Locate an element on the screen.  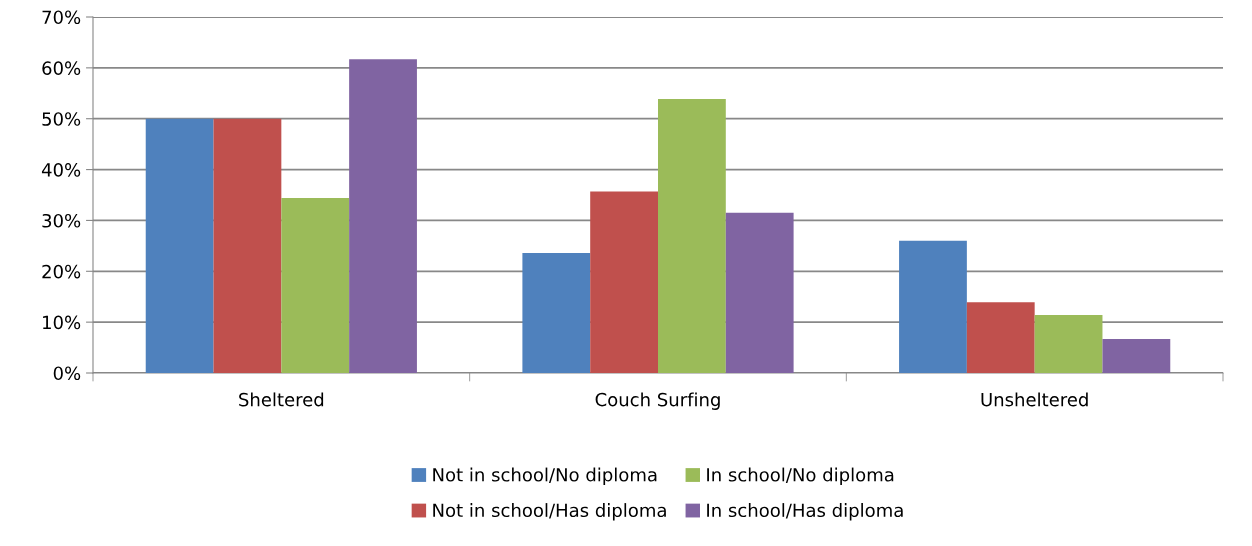
legend-label: Not in school/Has diploma is located at coordinates (549, 512).